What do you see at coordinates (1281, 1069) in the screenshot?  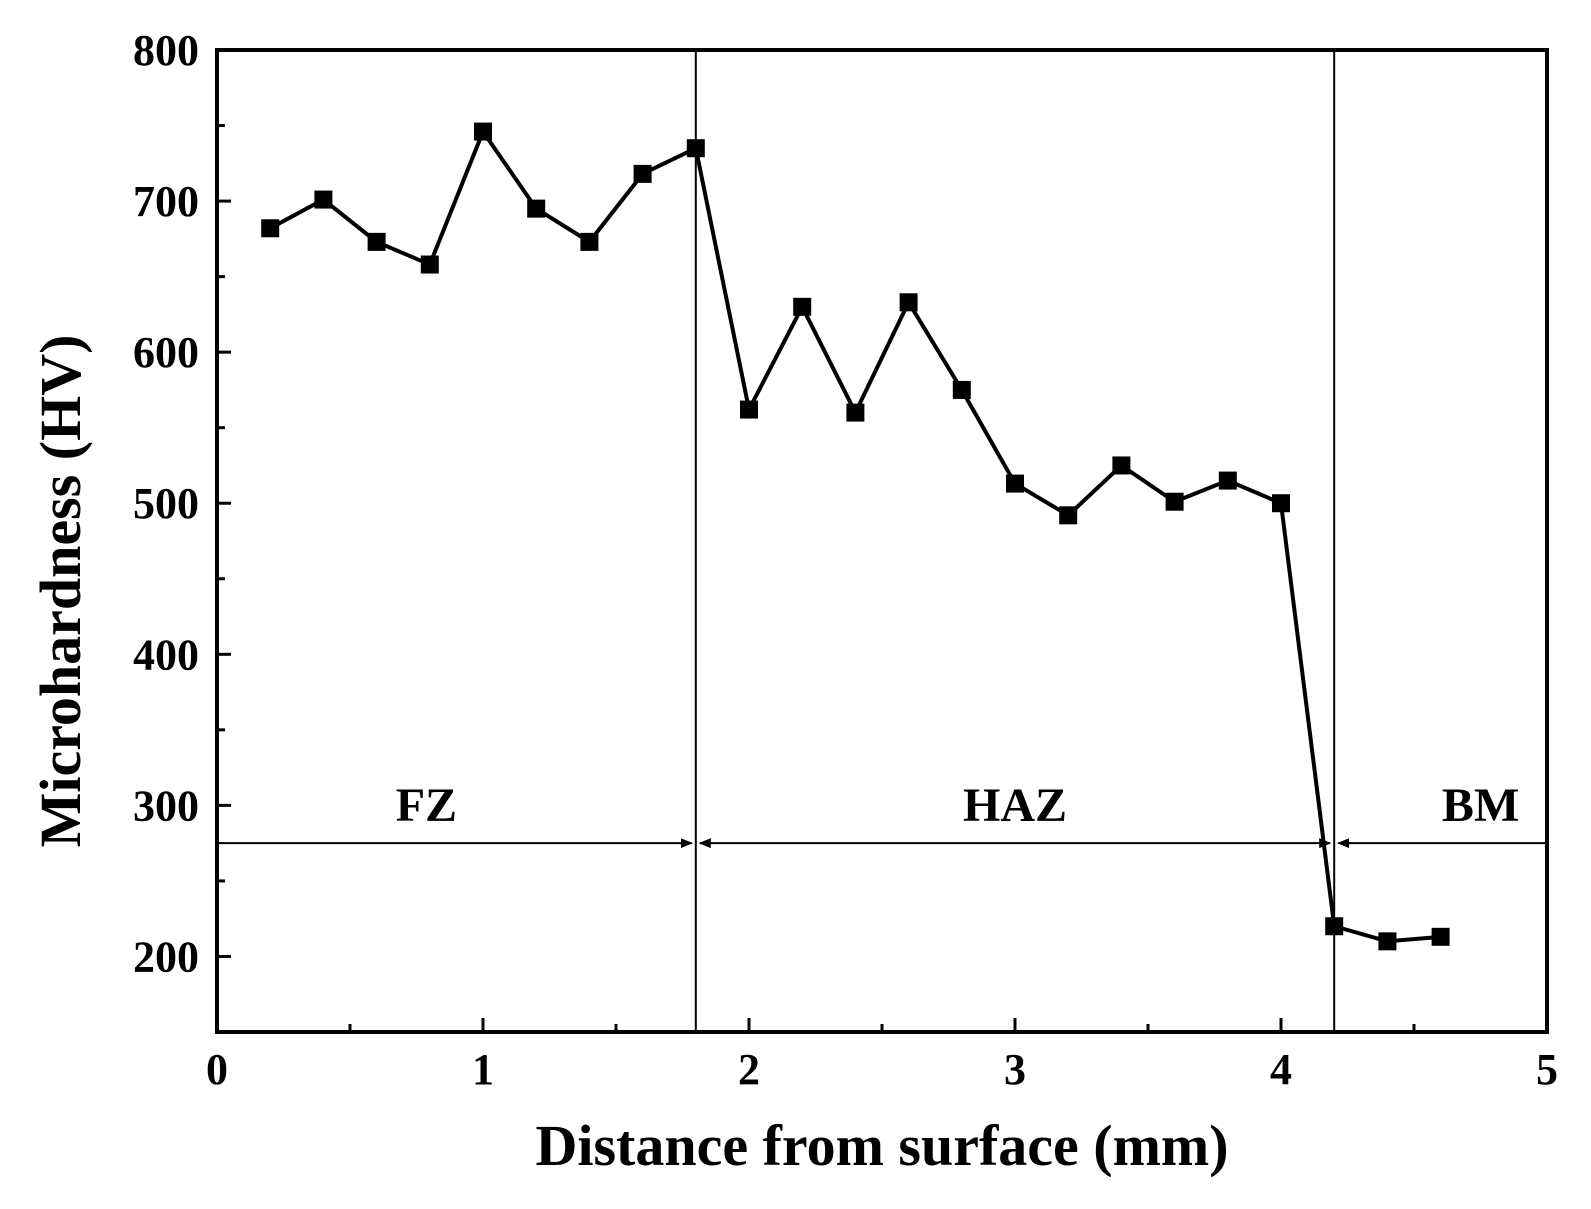 I see `x-tick-label: 4` at bounding box center [1281, 1069].